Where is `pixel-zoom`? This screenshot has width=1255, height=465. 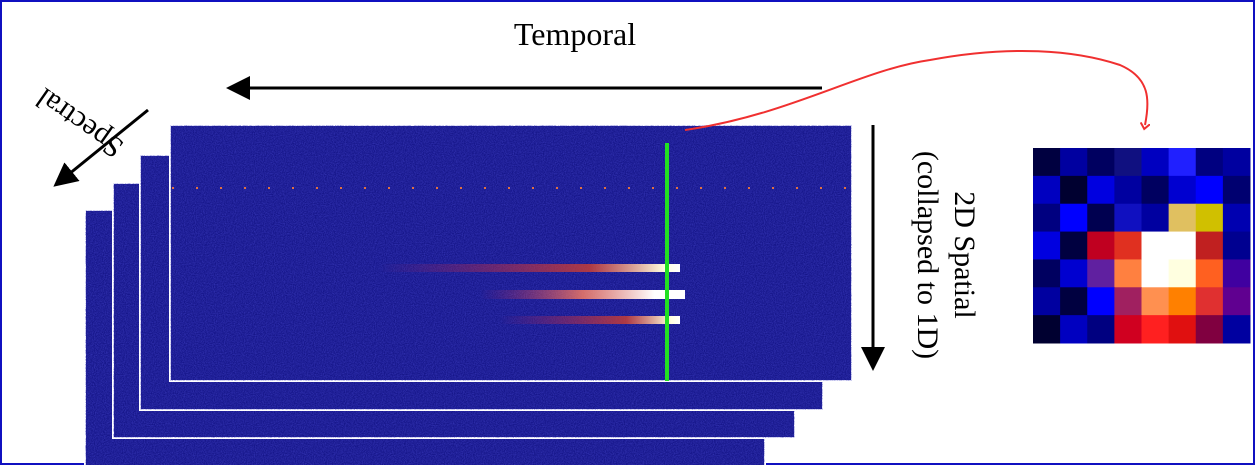 pixel-zoom is located at coordinates (1142, 246).